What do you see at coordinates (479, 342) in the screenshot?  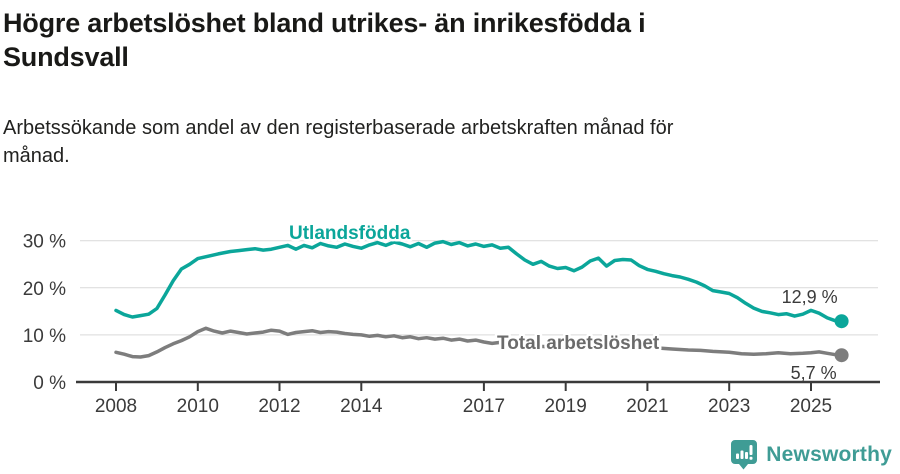 I see `series-line-total` at bounding box center [479, 342].